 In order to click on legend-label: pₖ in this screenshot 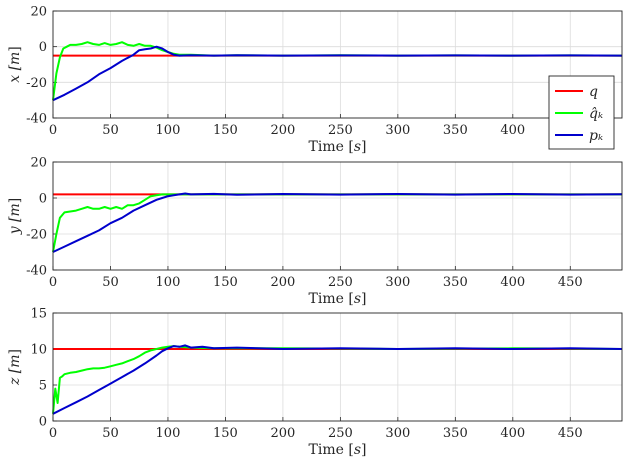, I will do `click(596, 136)`.